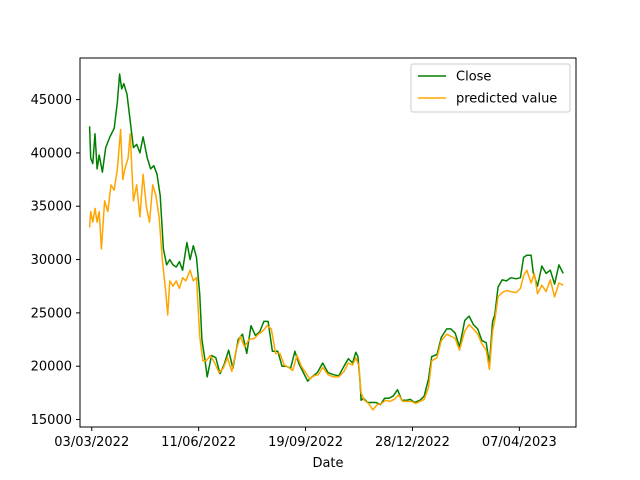 Image resolution: width=640 pixels, height=480 pixels. What do you see at coordinates (51, 207) in the screenshot?
I see `y-tick-label: 35000` at bounding box center [51, 207].